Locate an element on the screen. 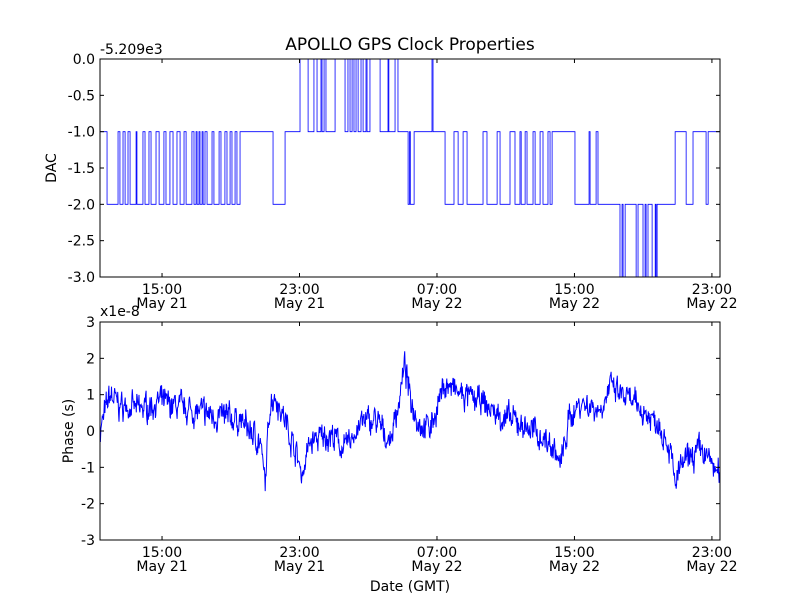 The width and height of the screenshot is (800, 600). y-tick-label: 0 is located at coordinates (90, 432).